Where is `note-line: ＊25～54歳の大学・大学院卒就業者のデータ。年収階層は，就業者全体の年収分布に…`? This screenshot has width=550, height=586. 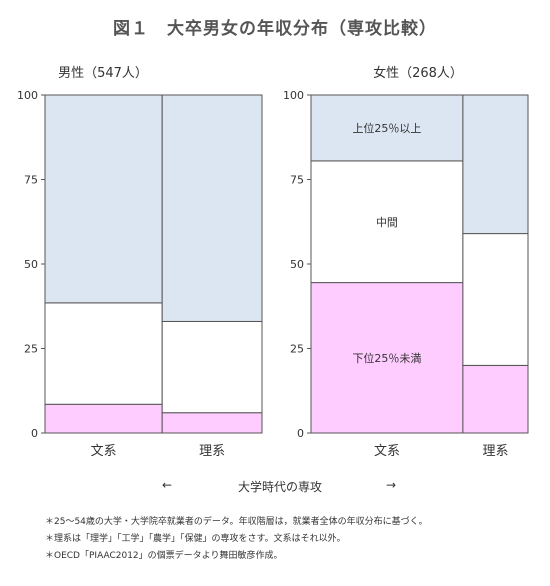 note-line: ＊25～54歳の大学・大学院卒就業者のデータ。年収階層は，就業者全体の年収分布に… is located at coordinates (236, 522).